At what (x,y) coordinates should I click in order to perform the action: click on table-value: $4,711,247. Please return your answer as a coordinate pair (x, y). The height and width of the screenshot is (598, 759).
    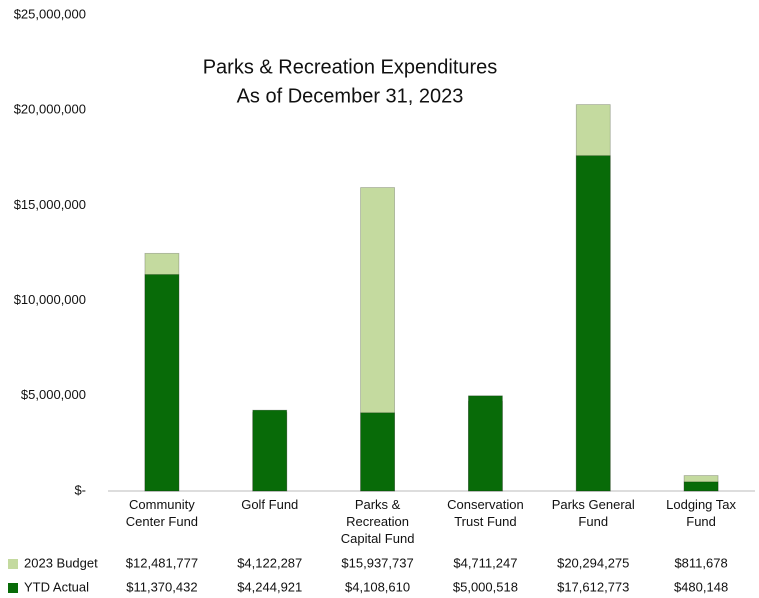
    Looking at the image, I should click on (485, 562).